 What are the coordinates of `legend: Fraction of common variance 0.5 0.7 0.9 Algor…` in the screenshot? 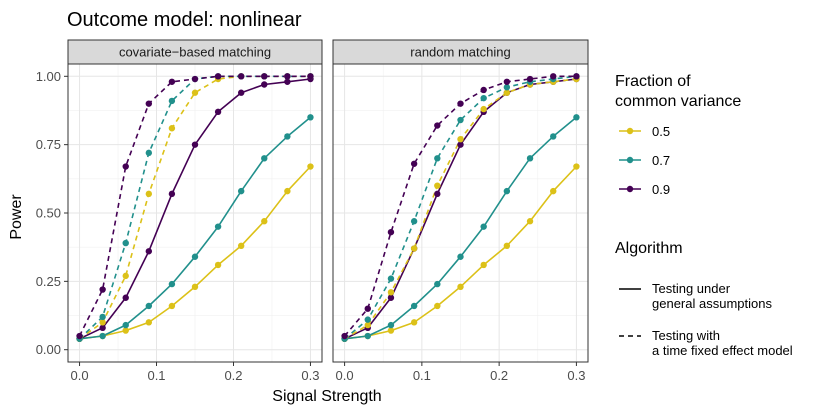 It's located at (704, 215).